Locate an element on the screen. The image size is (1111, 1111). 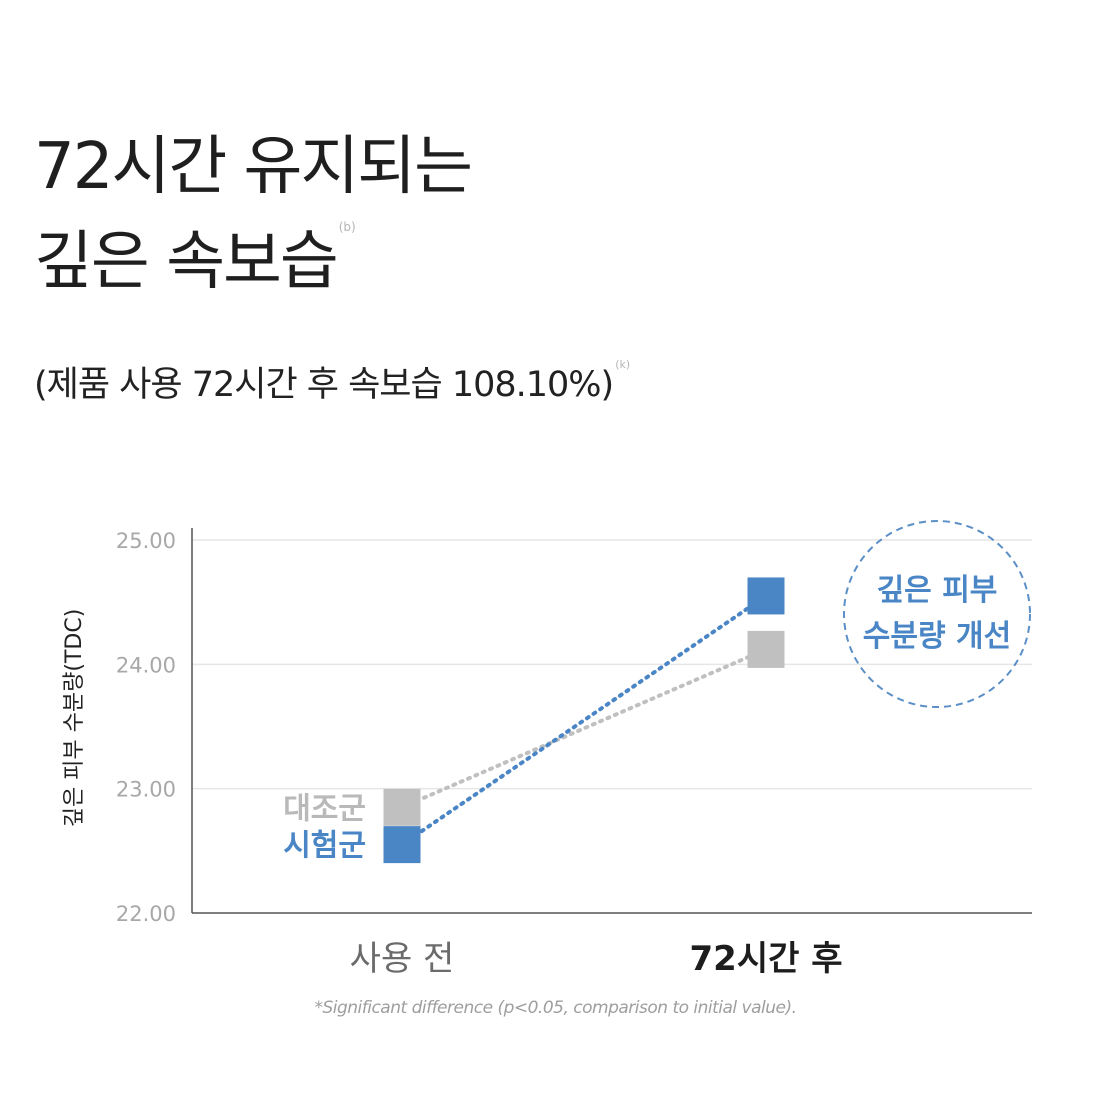
chart-subtitle: (제품 사용 72시간 후 속보습 108.10%)(k) is located at coordinates (332, 381).